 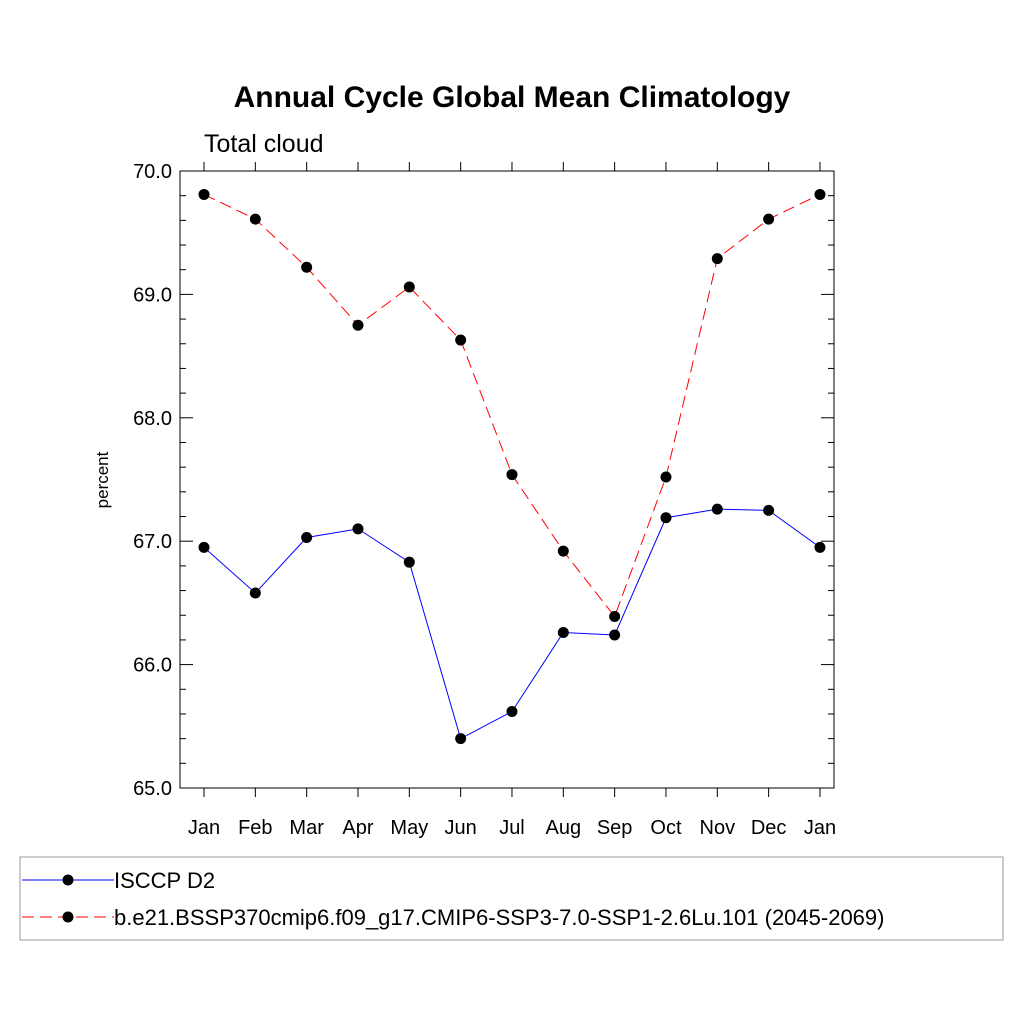 What do you see at coordinates (152, 789) in the screenshot?
I see `y-tick-label: 65.0` at bounding box center [152, 789].